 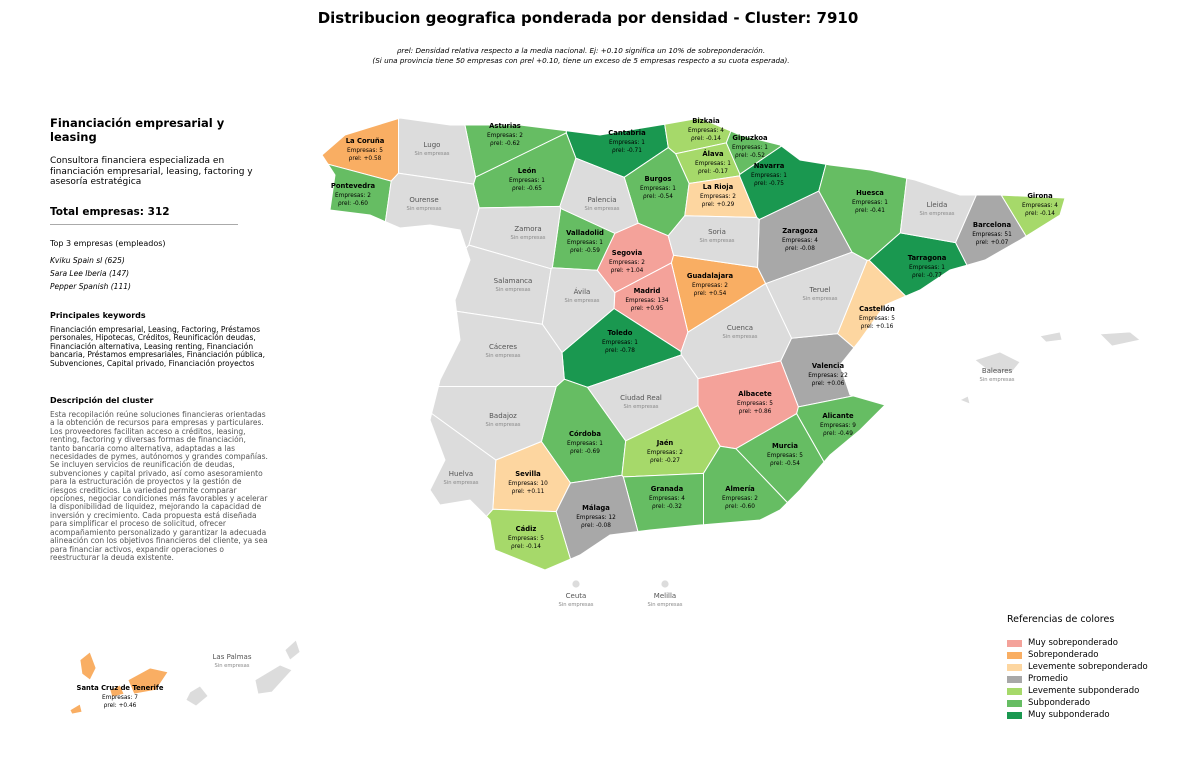 I want to click on province-name: Granada, so click(x=667, y=489).